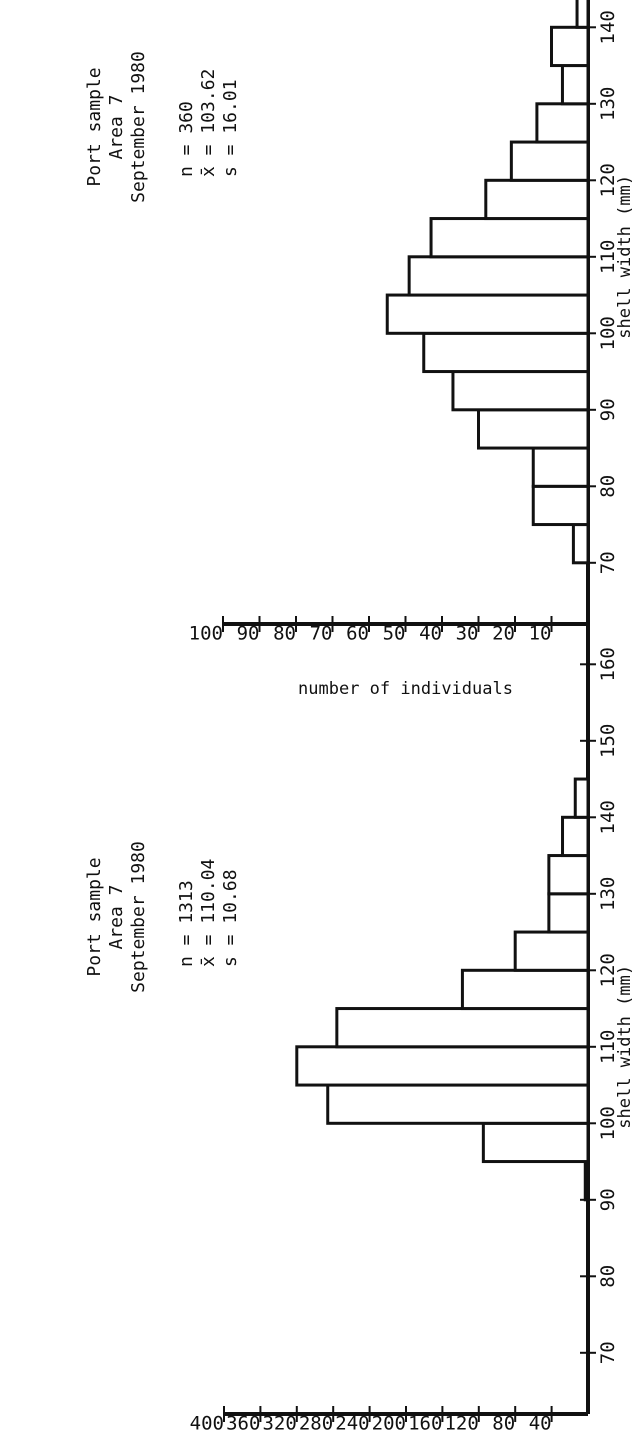 The width and height of the screenshot is (634, 1442). I want to click on y-tick-label: 10, so click(540, 634).